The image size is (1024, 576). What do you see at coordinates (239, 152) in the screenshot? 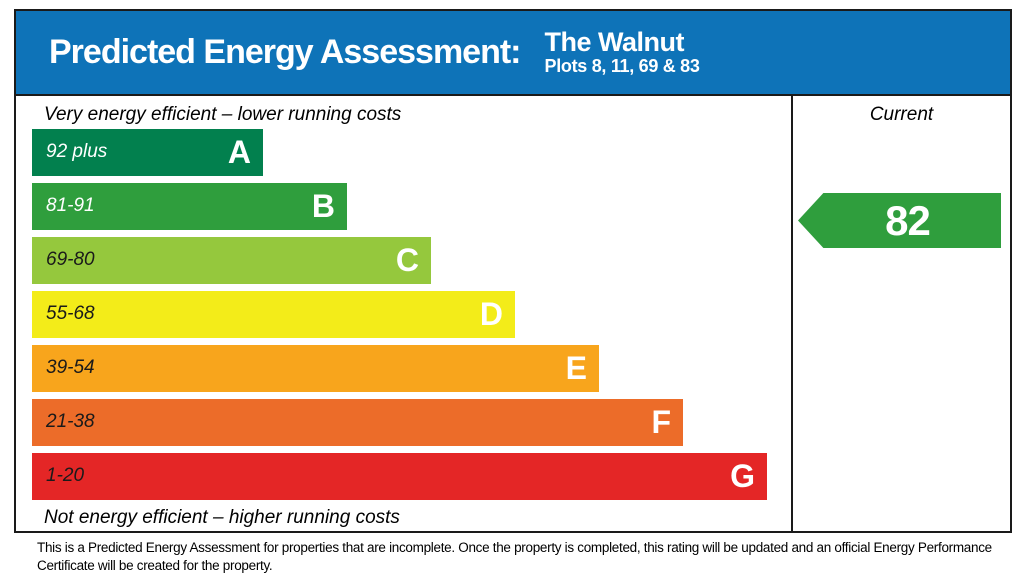
I see `band-letter-a: A` at bounding box center [239, 152].